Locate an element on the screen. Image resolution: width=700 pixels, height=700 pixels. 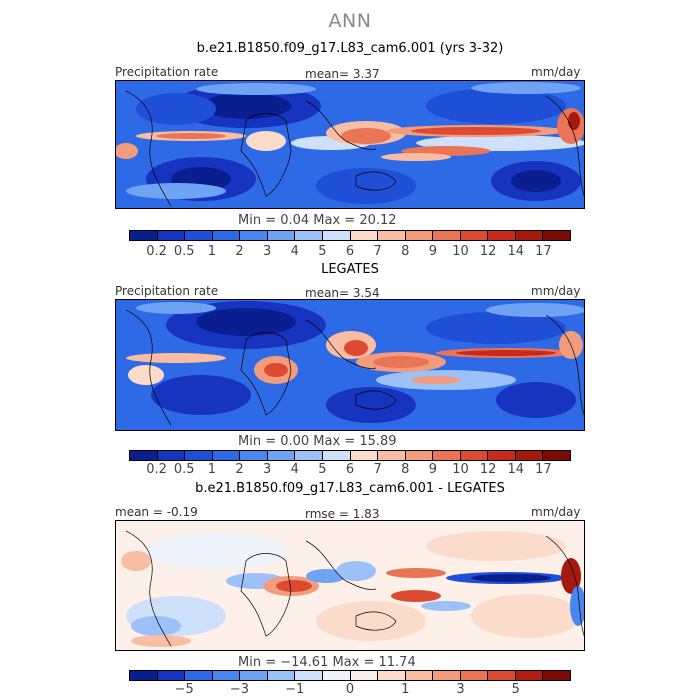
colorbar-tick-label: 0 is located at coordinates (350, 689).